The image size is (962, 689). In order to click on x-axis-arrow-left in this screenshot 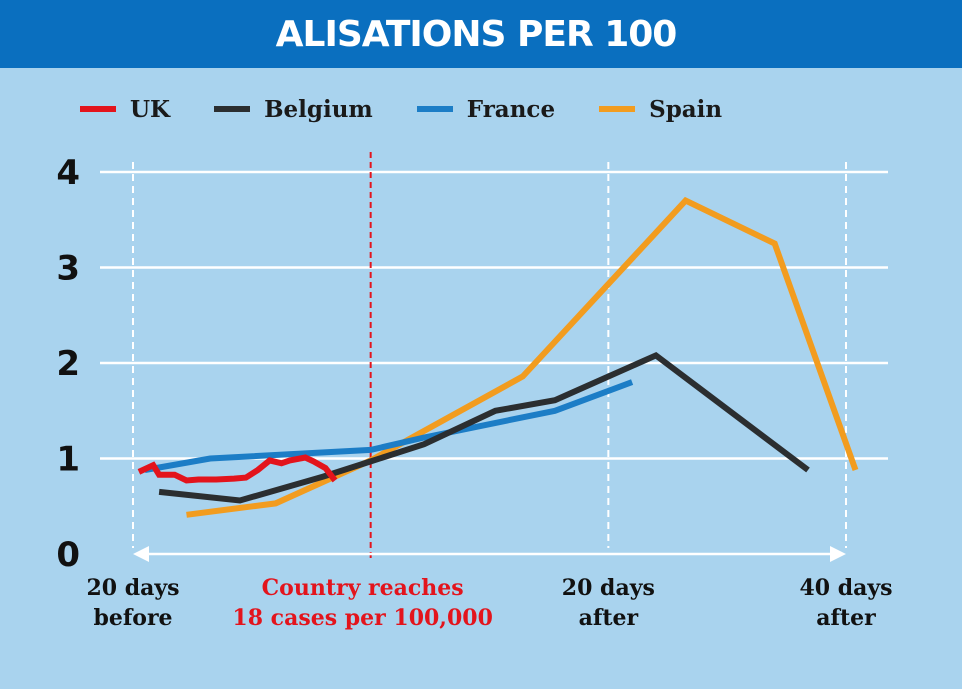, I will do `click(141, 554)`.